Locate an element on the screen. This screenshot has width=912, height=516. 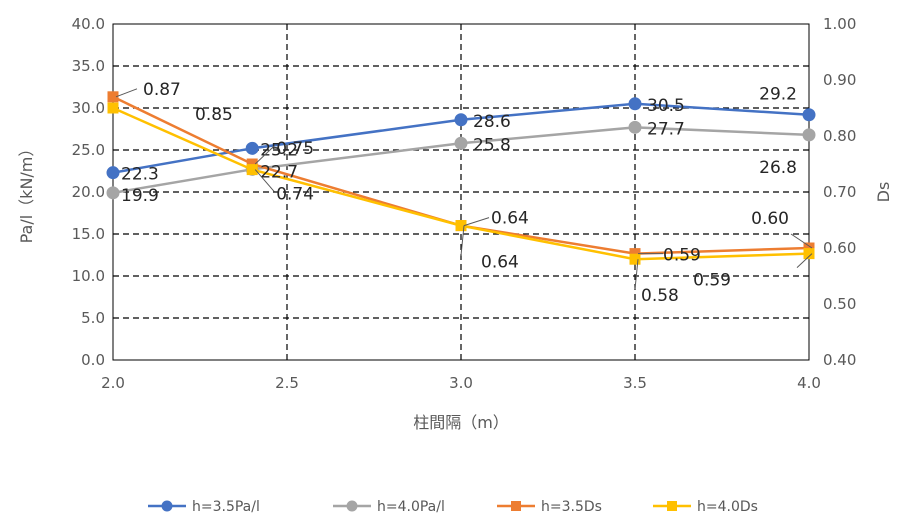
y2-tick-label: 0.80 is located at coordinates (839, 136).